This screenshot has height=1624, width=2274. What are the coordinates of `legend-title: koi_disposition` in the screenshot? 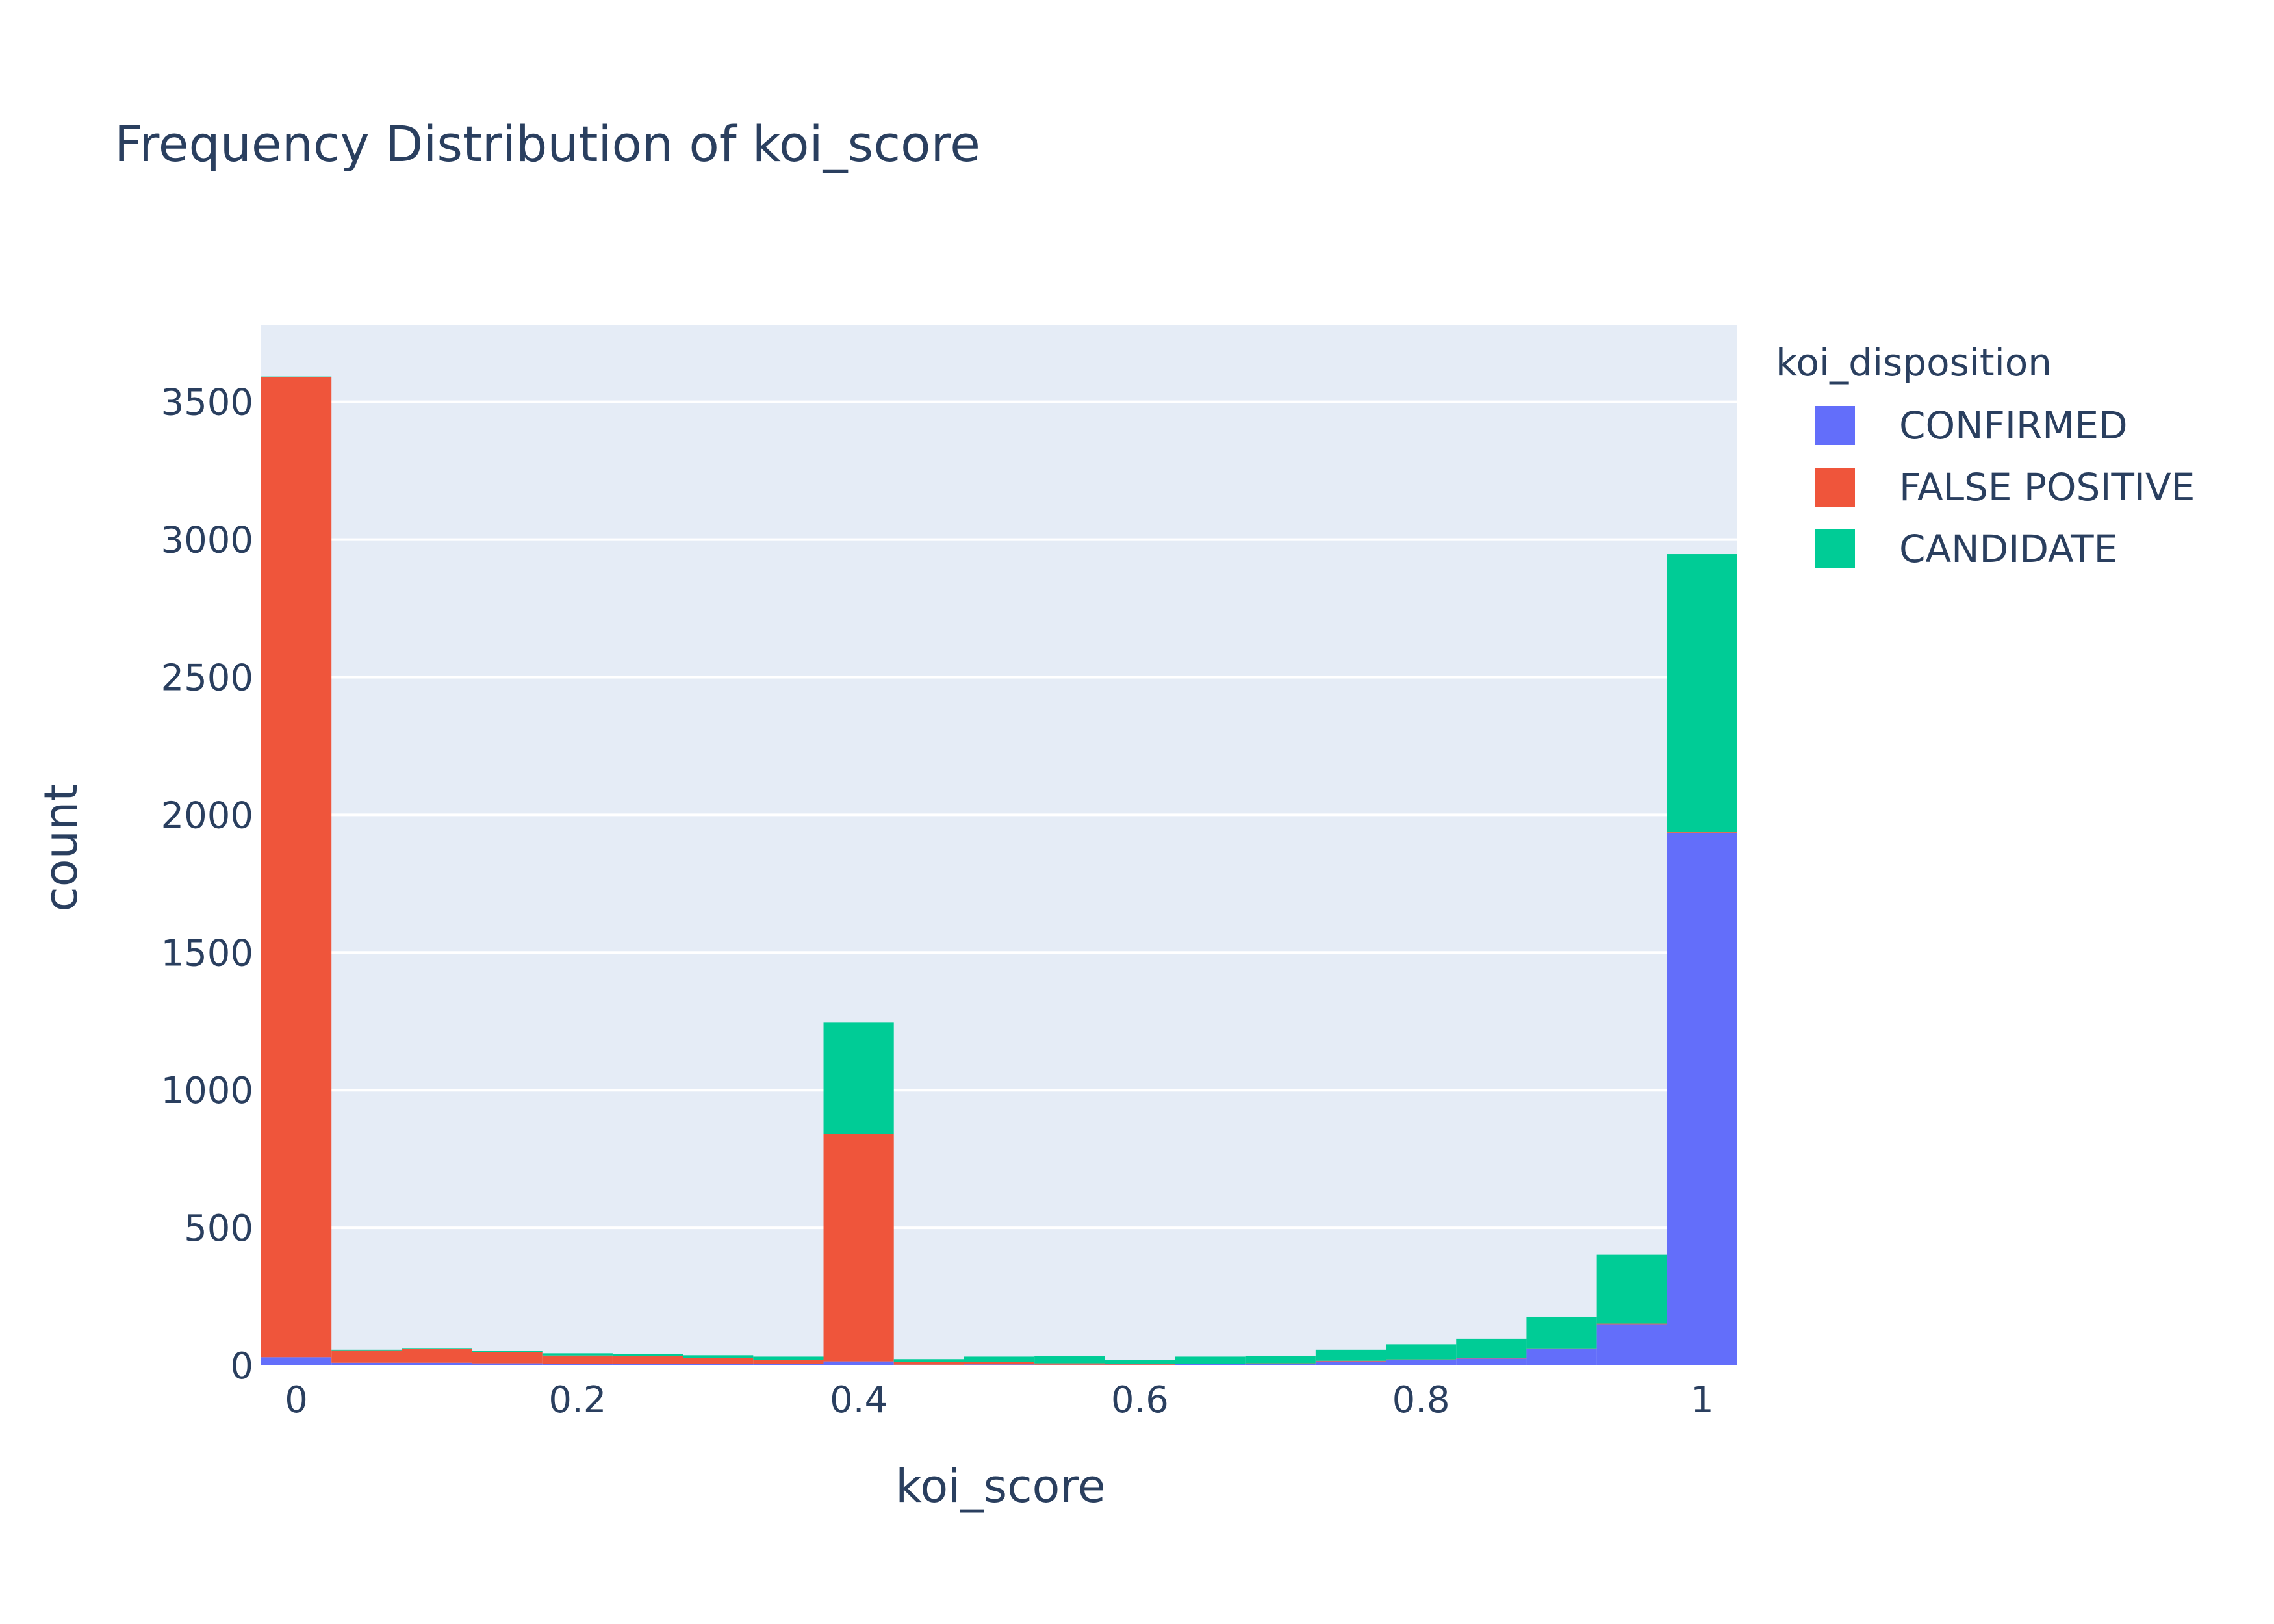 It's located at (1914, 362).